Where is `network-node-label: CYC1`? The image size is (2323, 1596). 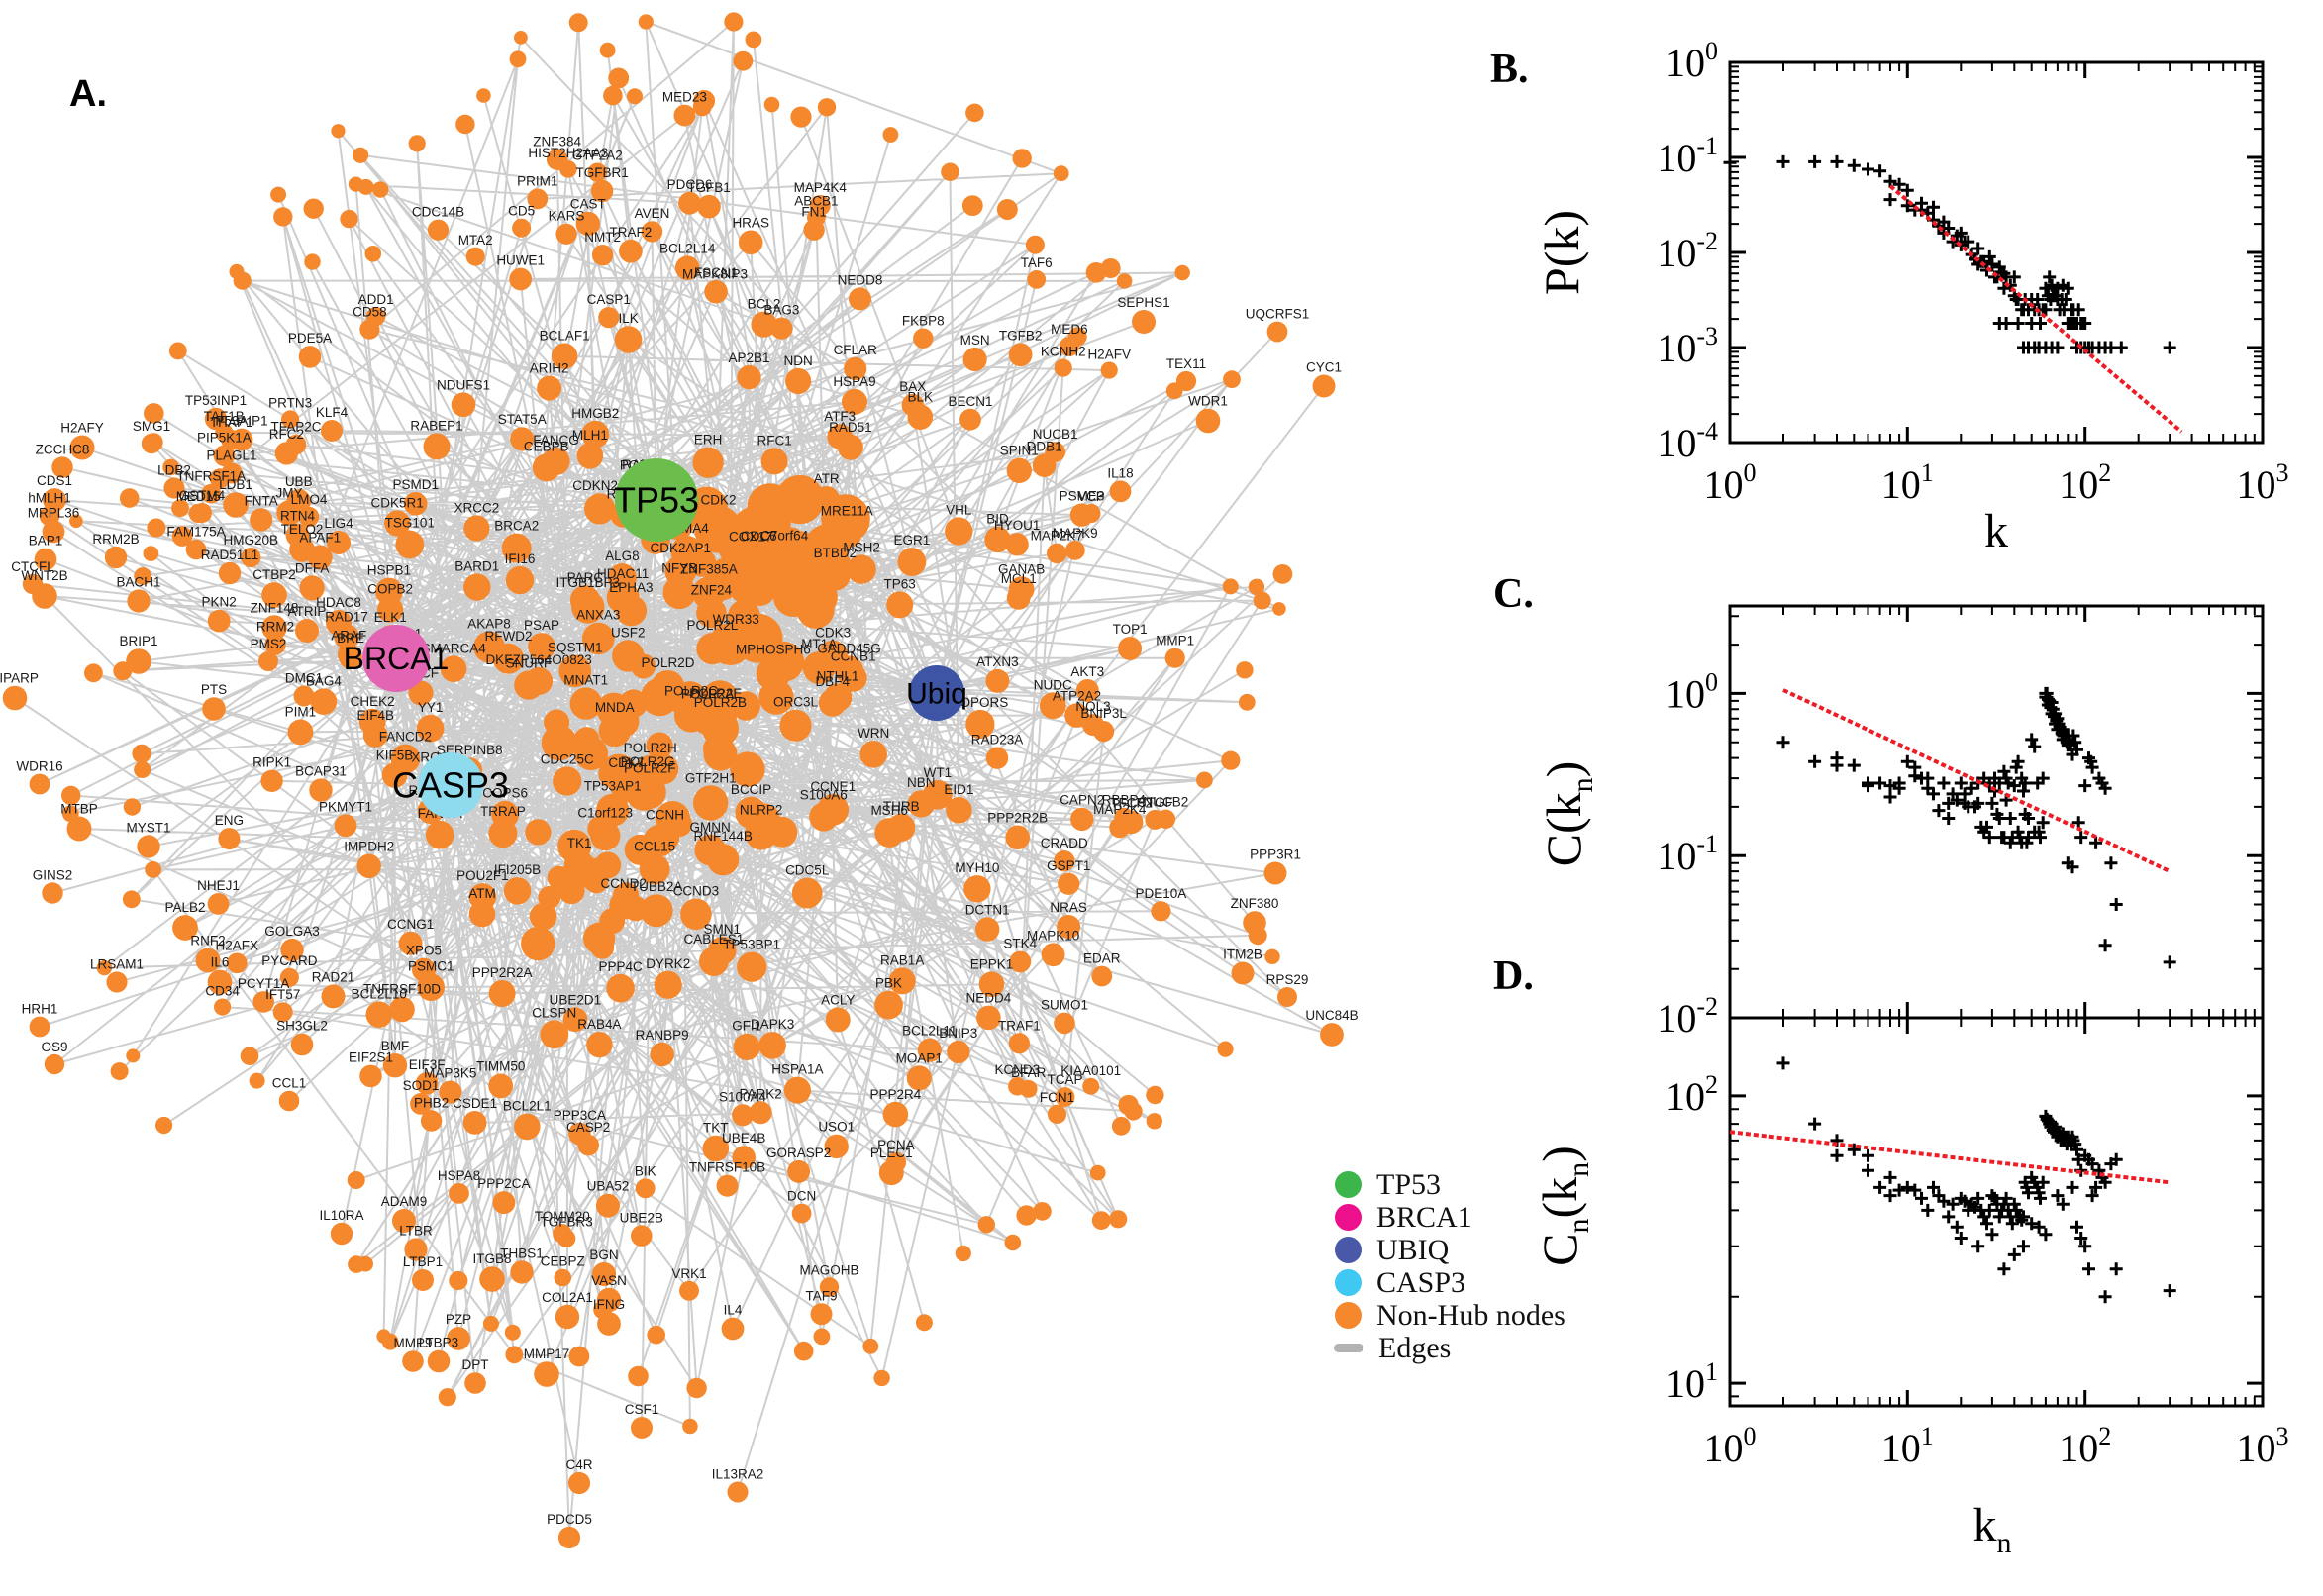
network-node-label: CYC1 is located at coordinates (1324, 367).